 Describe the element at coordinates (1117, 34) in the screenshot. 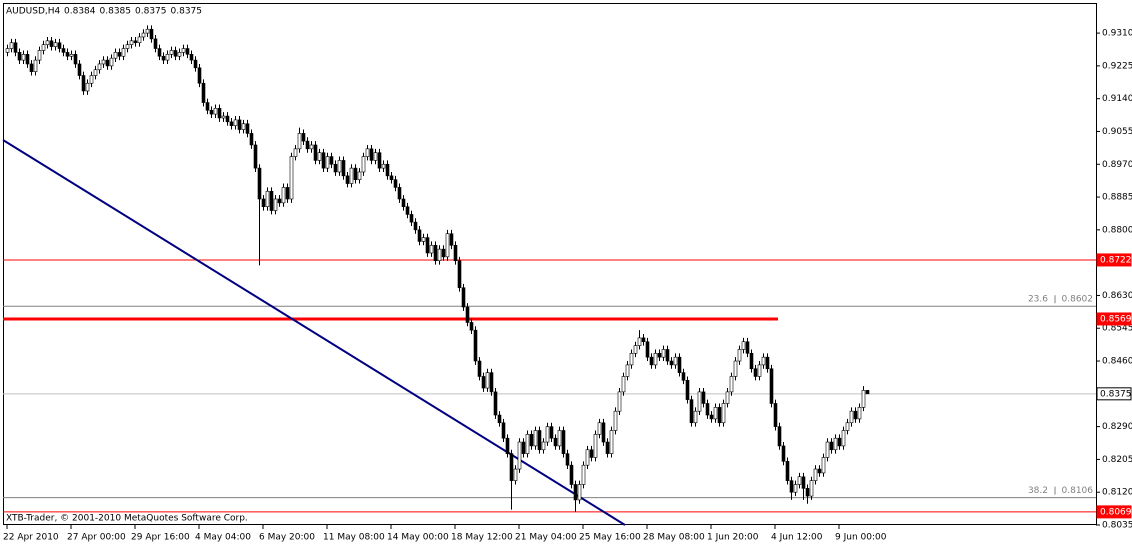

I see `y-tick-label: 0.9310` at that location.